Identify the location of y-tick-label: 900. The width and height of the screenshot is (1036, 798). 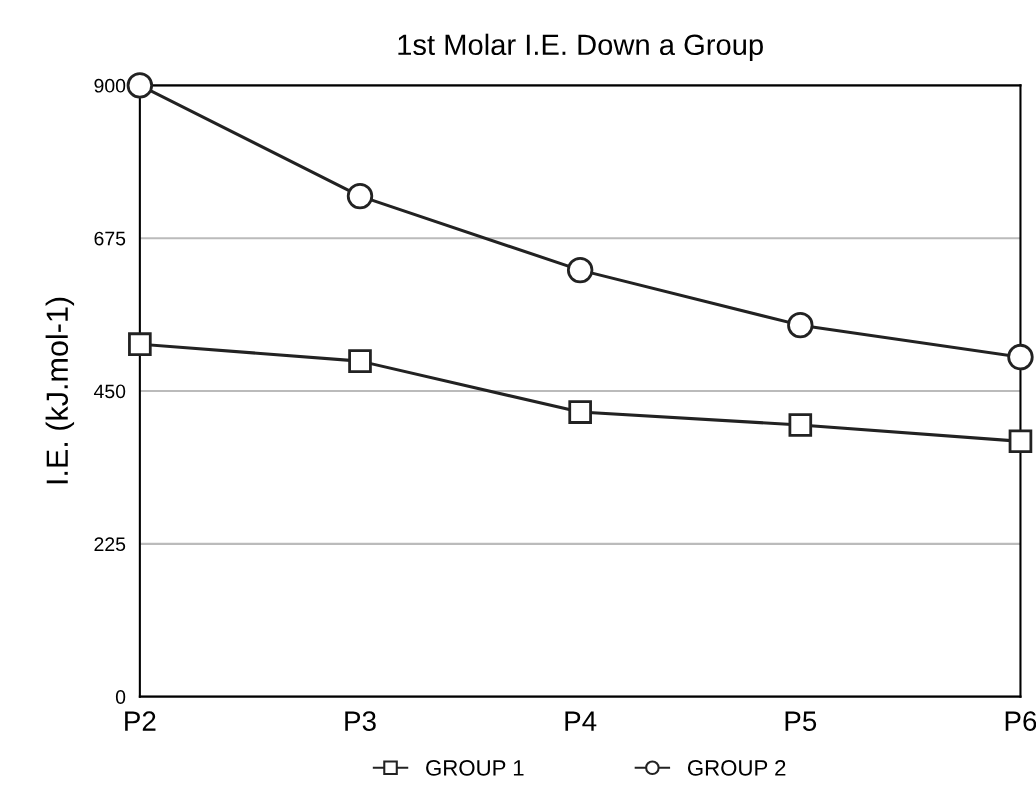
(110, 85).